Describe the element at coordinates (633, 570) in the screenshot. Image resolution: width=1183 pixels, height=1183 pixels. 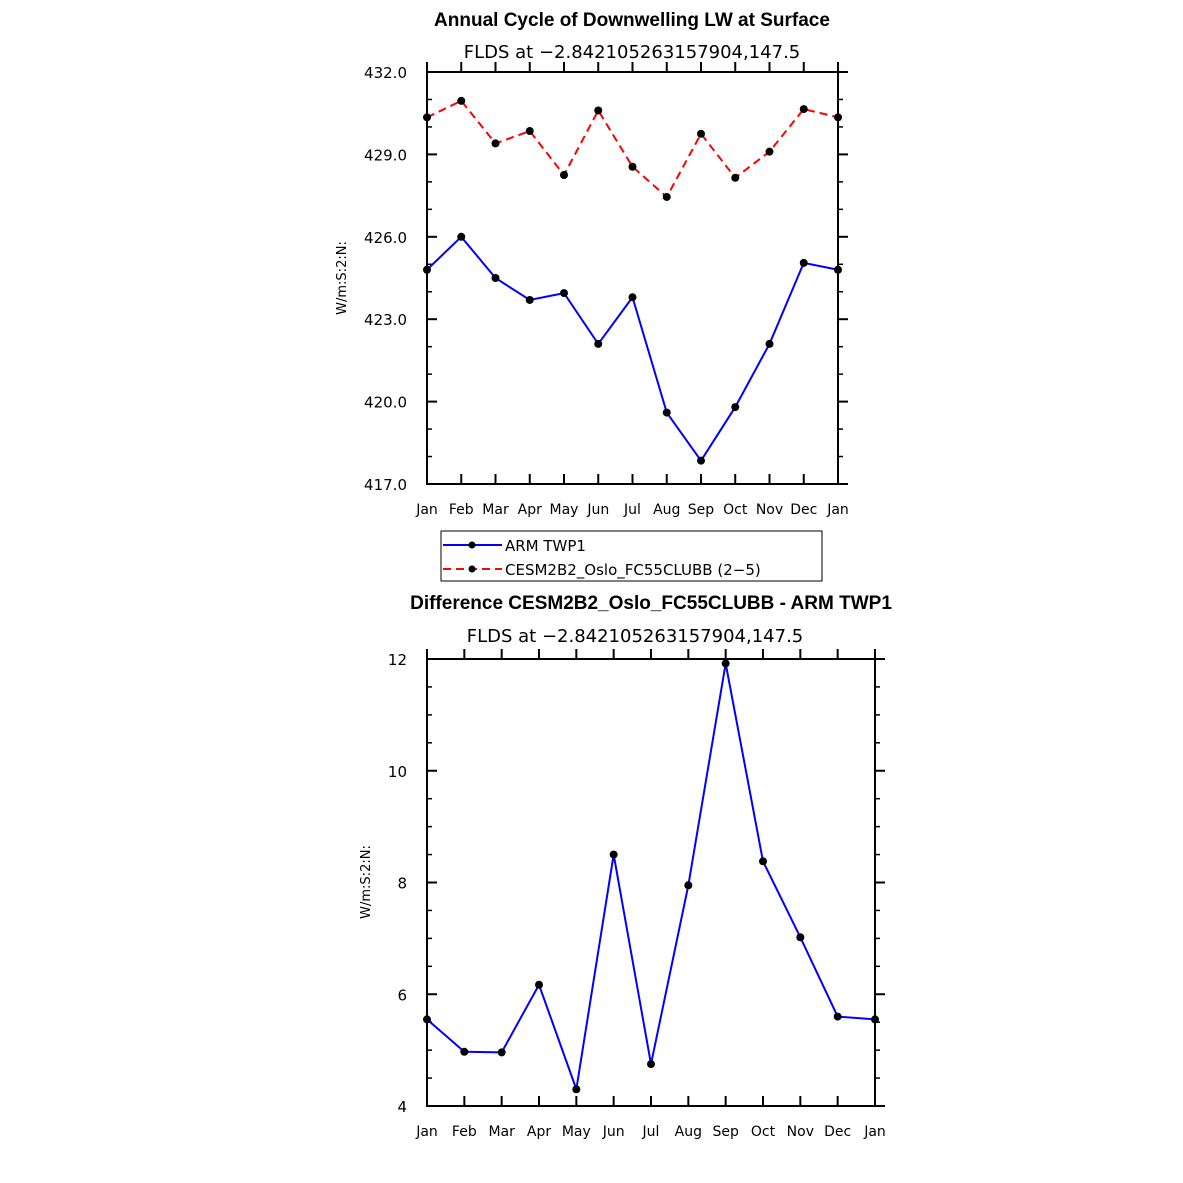
I see `legend-label-cesm: CESM2B2_Oslo_FC55CLUBB (2−5)` at that location.